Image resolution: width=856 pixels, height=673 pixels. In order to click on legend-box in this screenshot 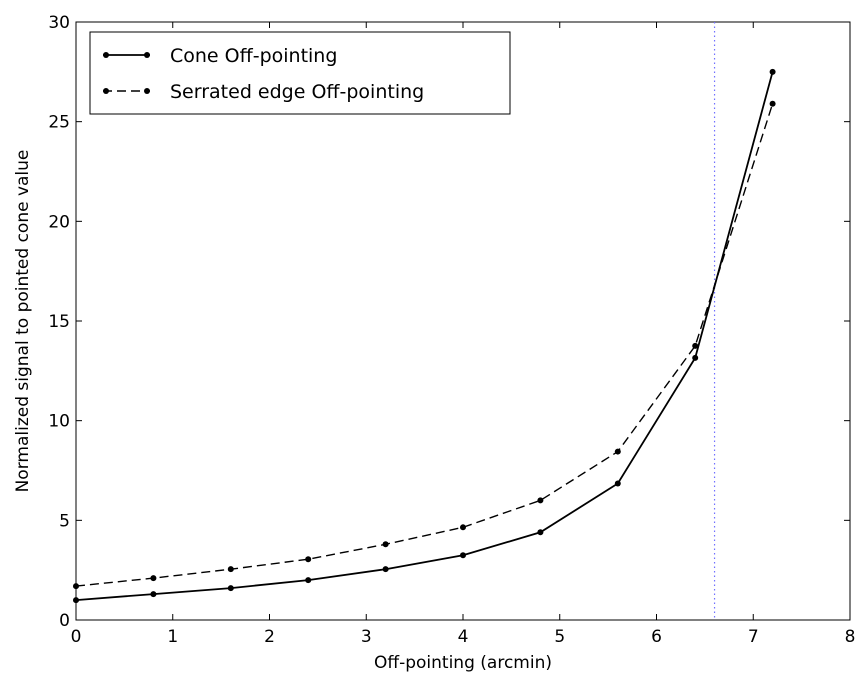, I will do `click(300, 73)`.